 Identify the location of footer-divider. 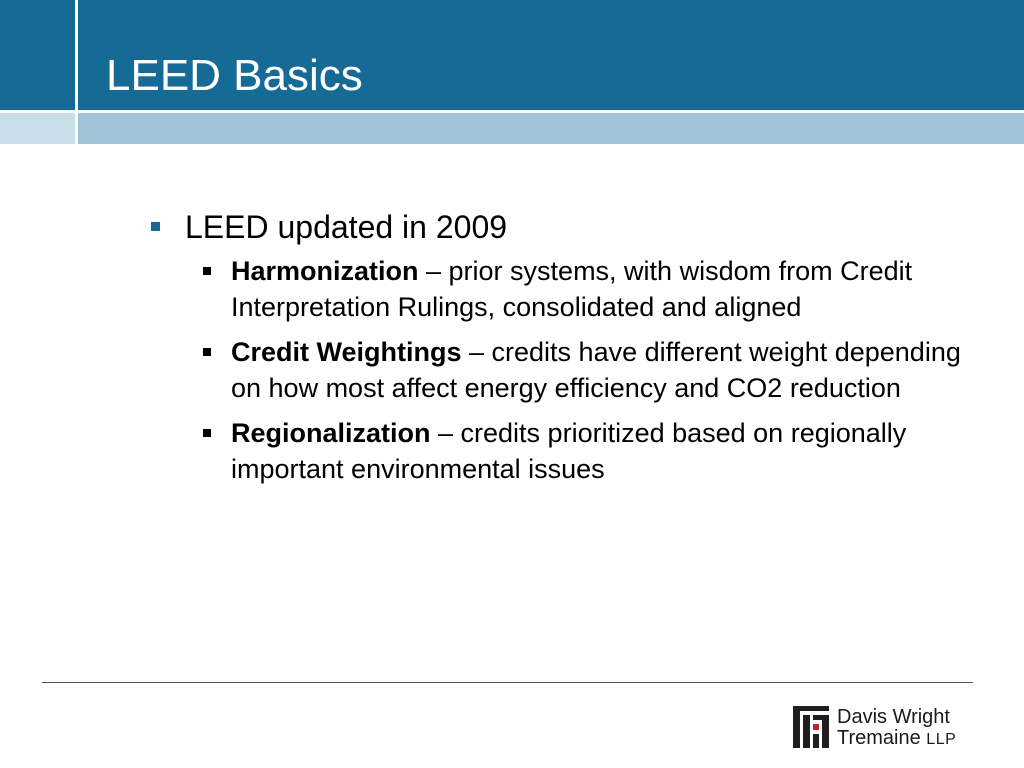
(507, 682).